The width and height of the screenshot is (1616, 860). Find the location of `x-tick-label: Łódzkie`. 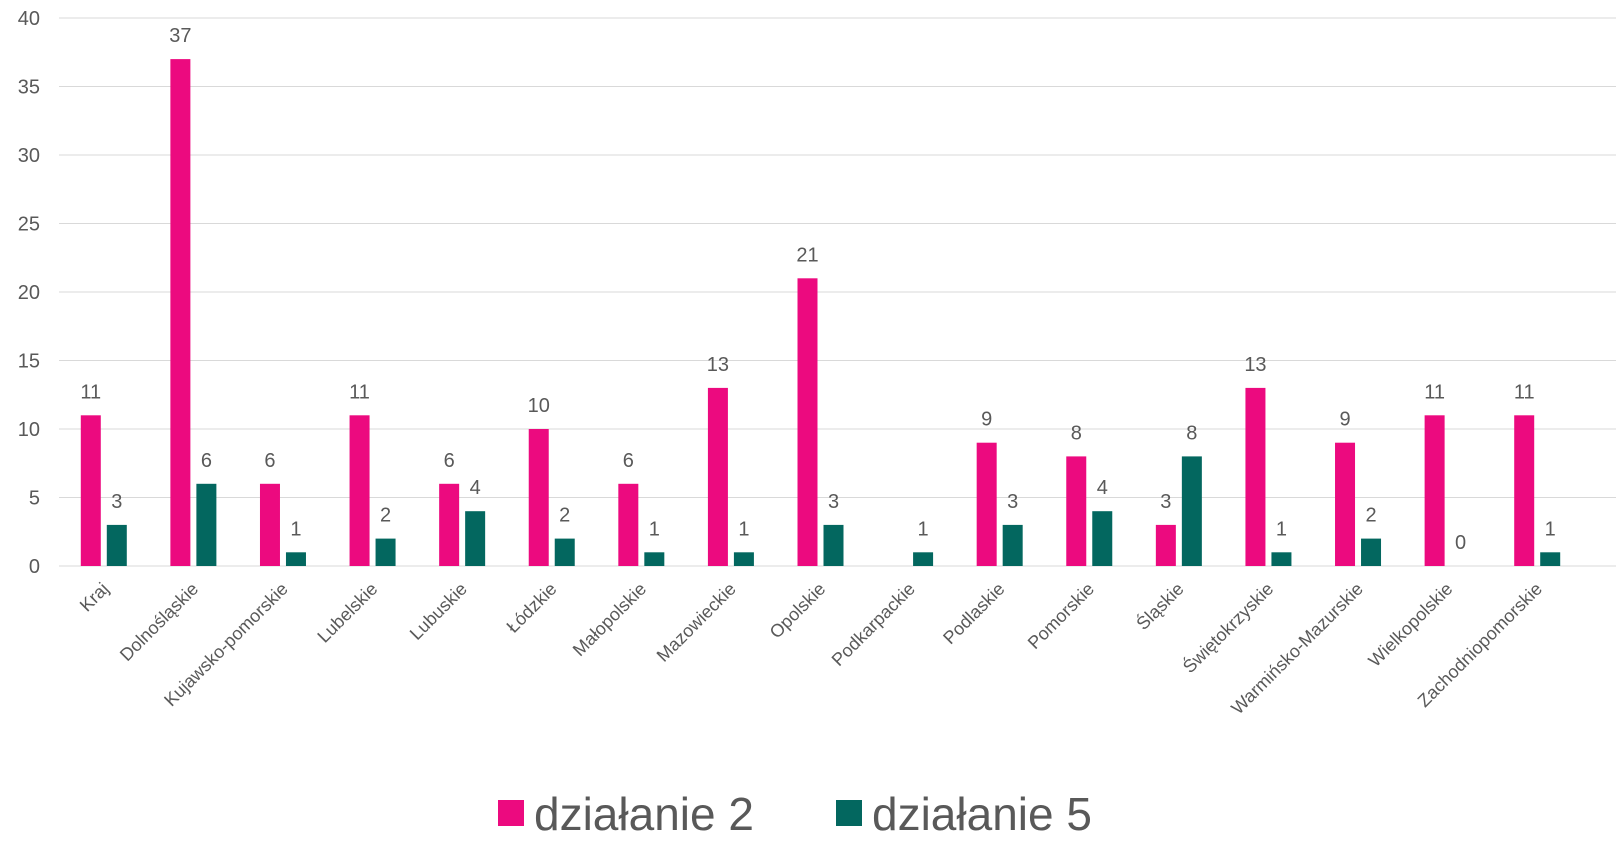

x-tick-label: Łódzkie is located at coordinates (532, 608).